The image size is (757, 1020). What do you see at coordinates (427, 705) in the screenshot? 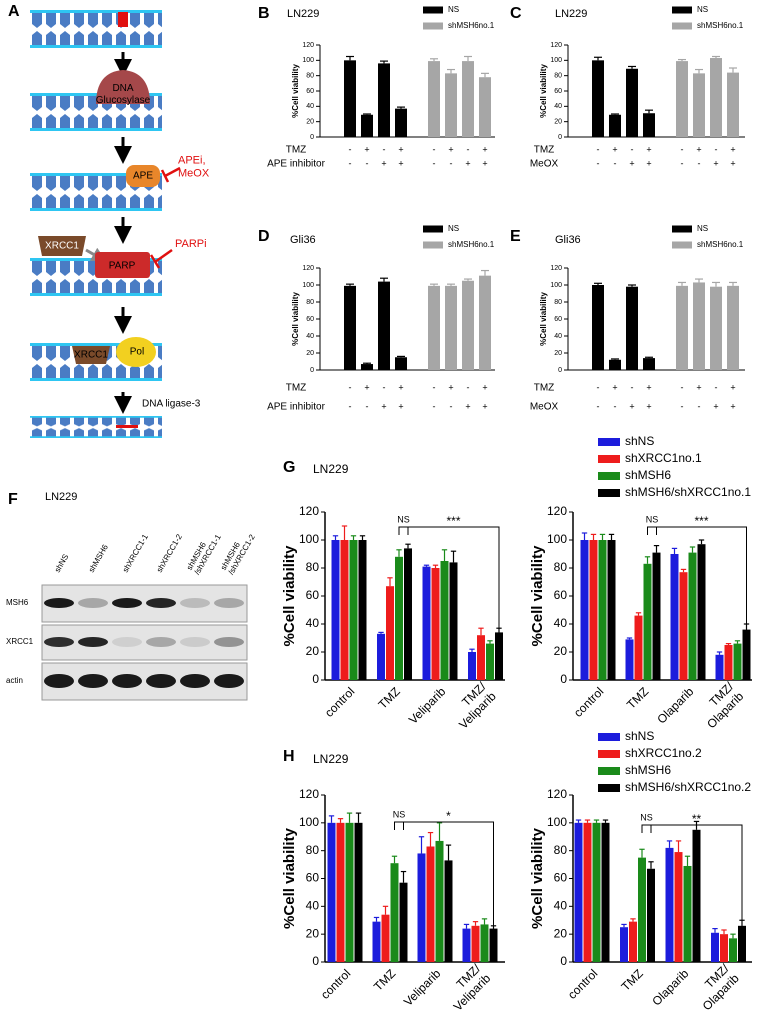
I see `x-tick-label: Veliparib` at bounding box center [427, 705].